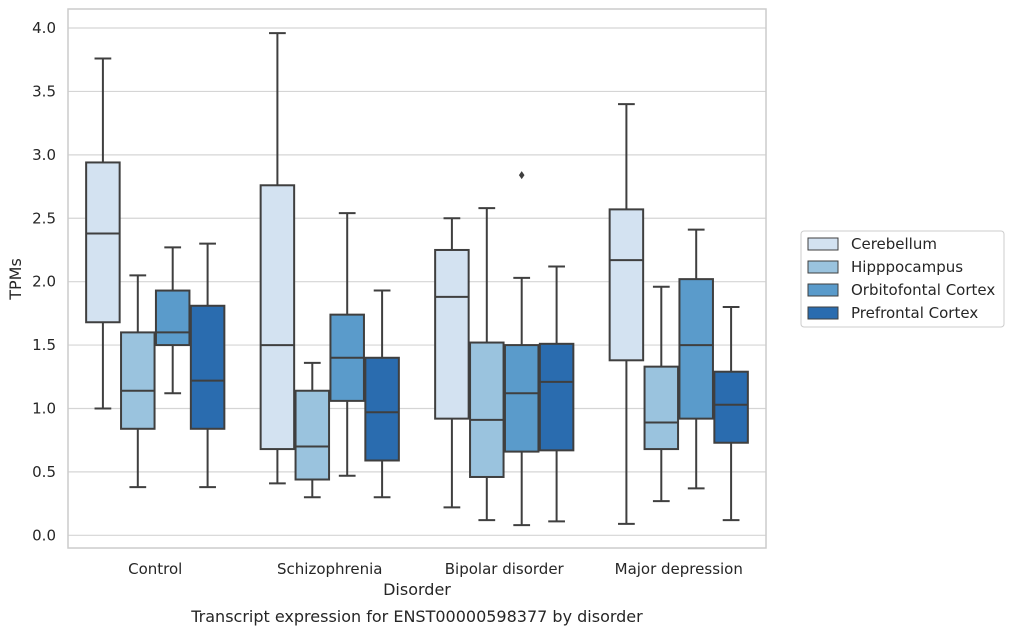  I want to click on y-tick-label: 2.5, so click(44, 218).